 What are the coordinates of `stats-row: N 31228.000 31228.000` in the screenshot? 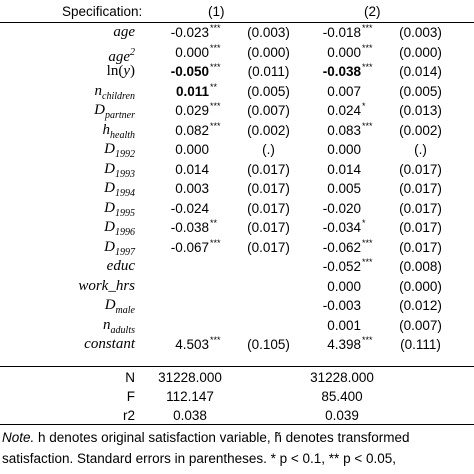 It's located at (237, 377).